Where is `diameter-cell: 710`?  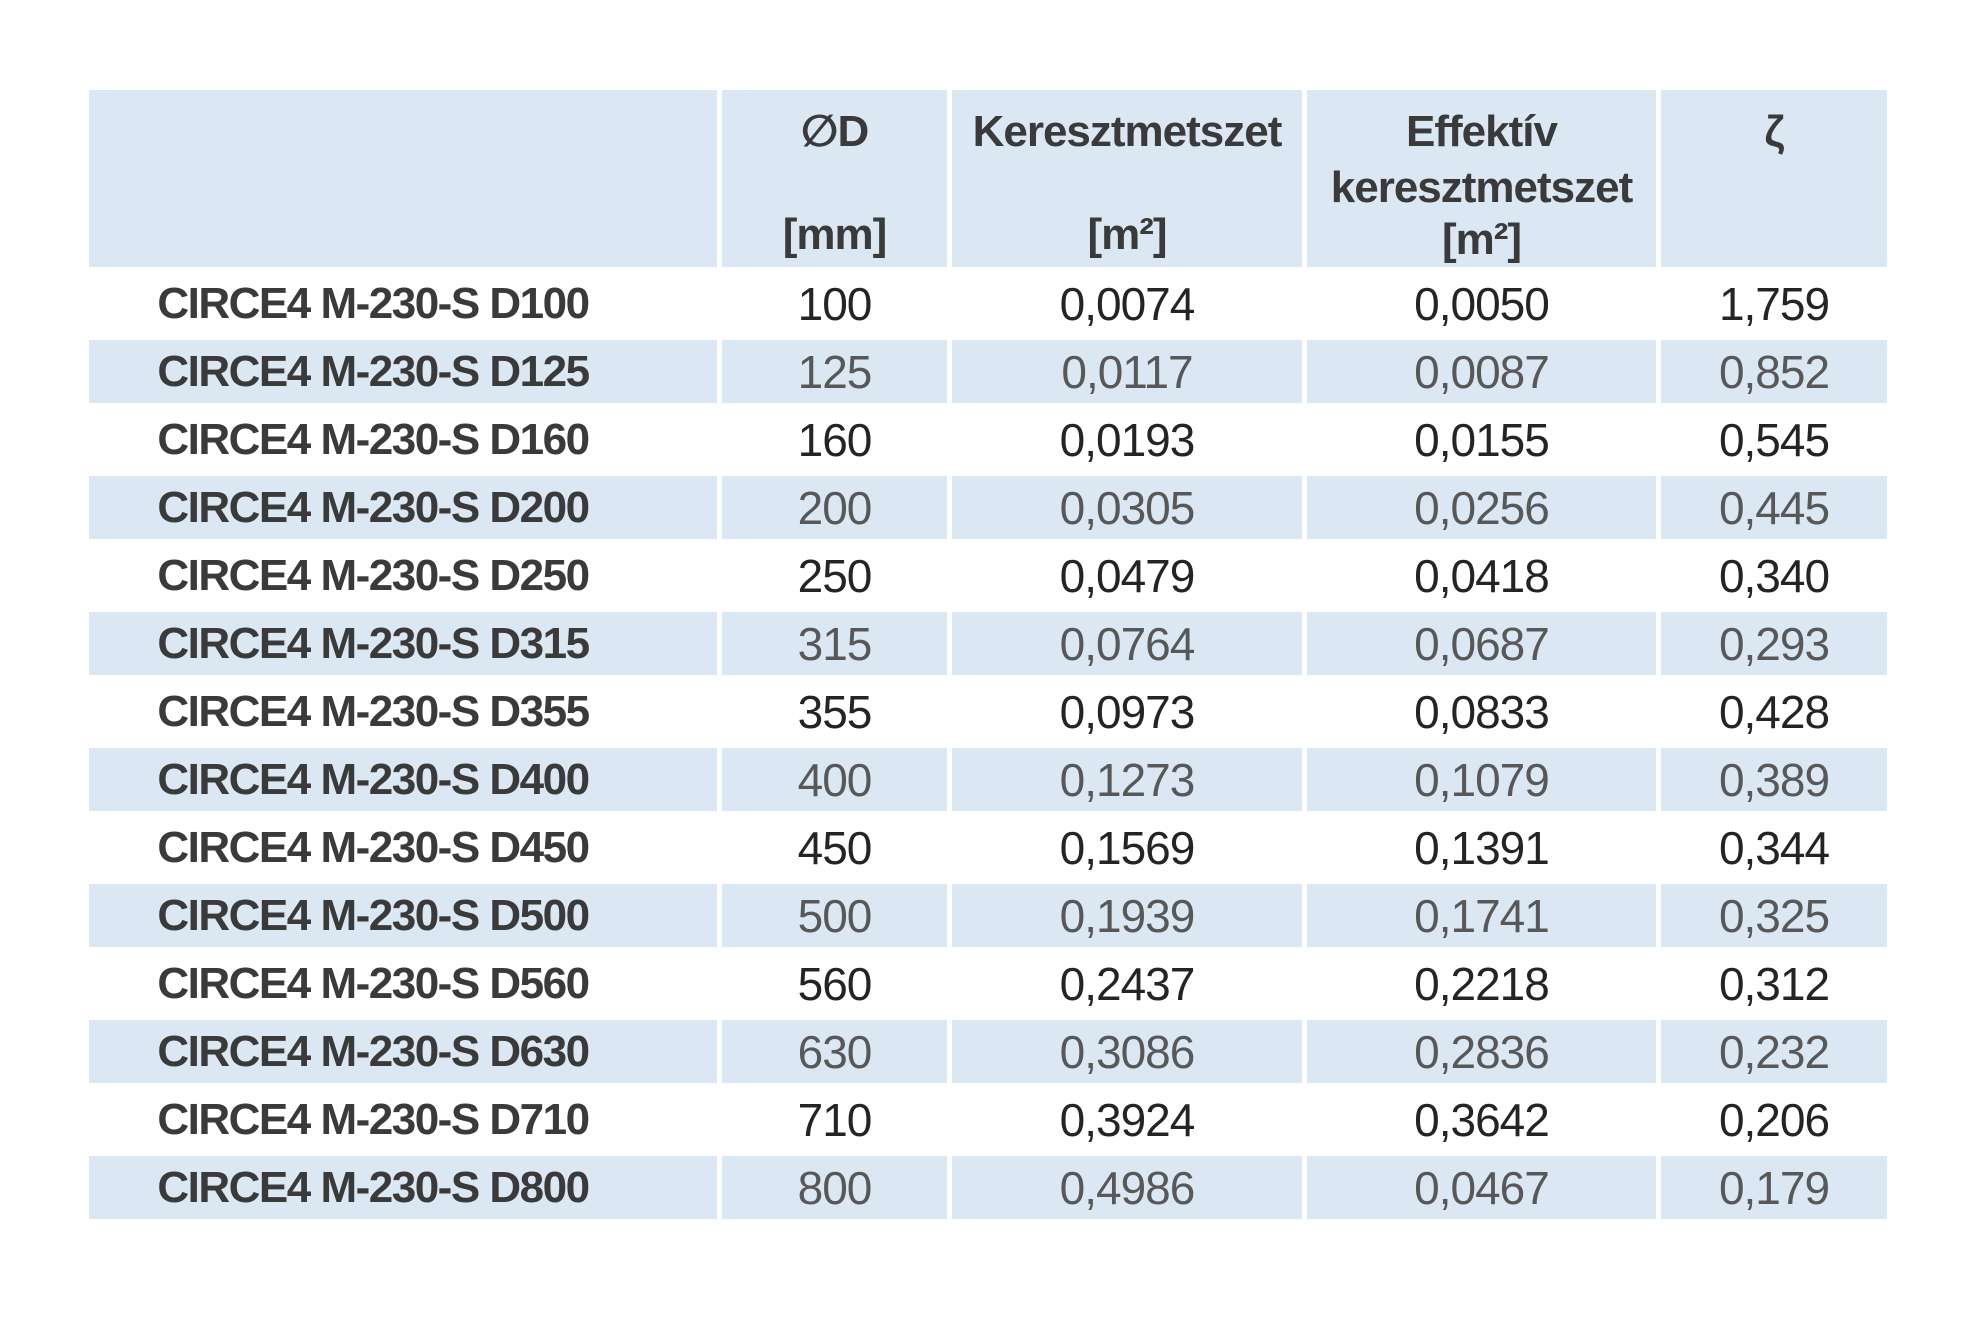 diameter-cell: 710 is located at coordinates (834, 1119).